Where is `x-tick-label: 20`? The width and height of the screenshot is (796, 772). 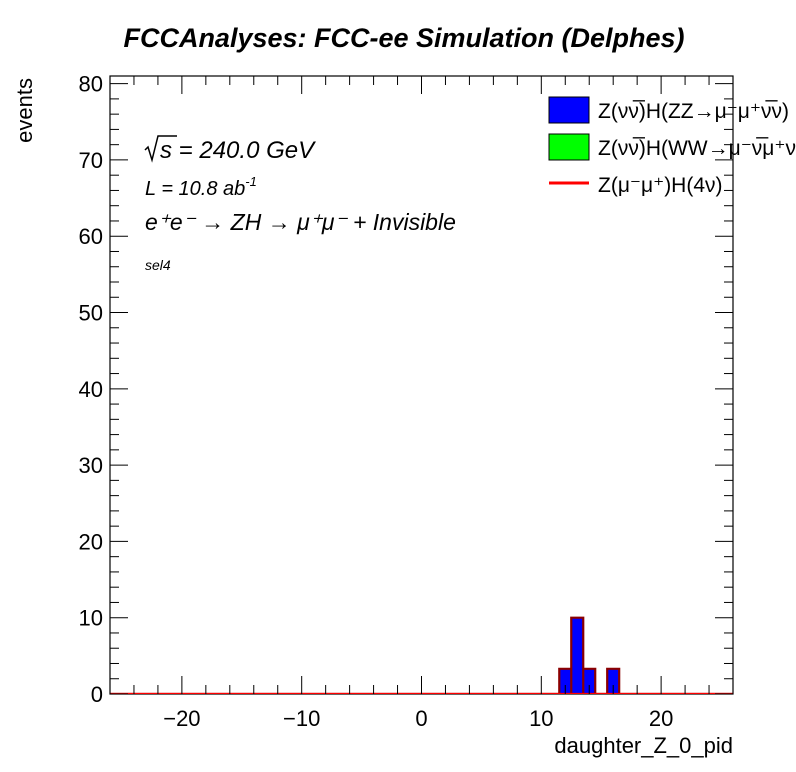
x-tick-label: 20 is located at coordinates (661, 718).